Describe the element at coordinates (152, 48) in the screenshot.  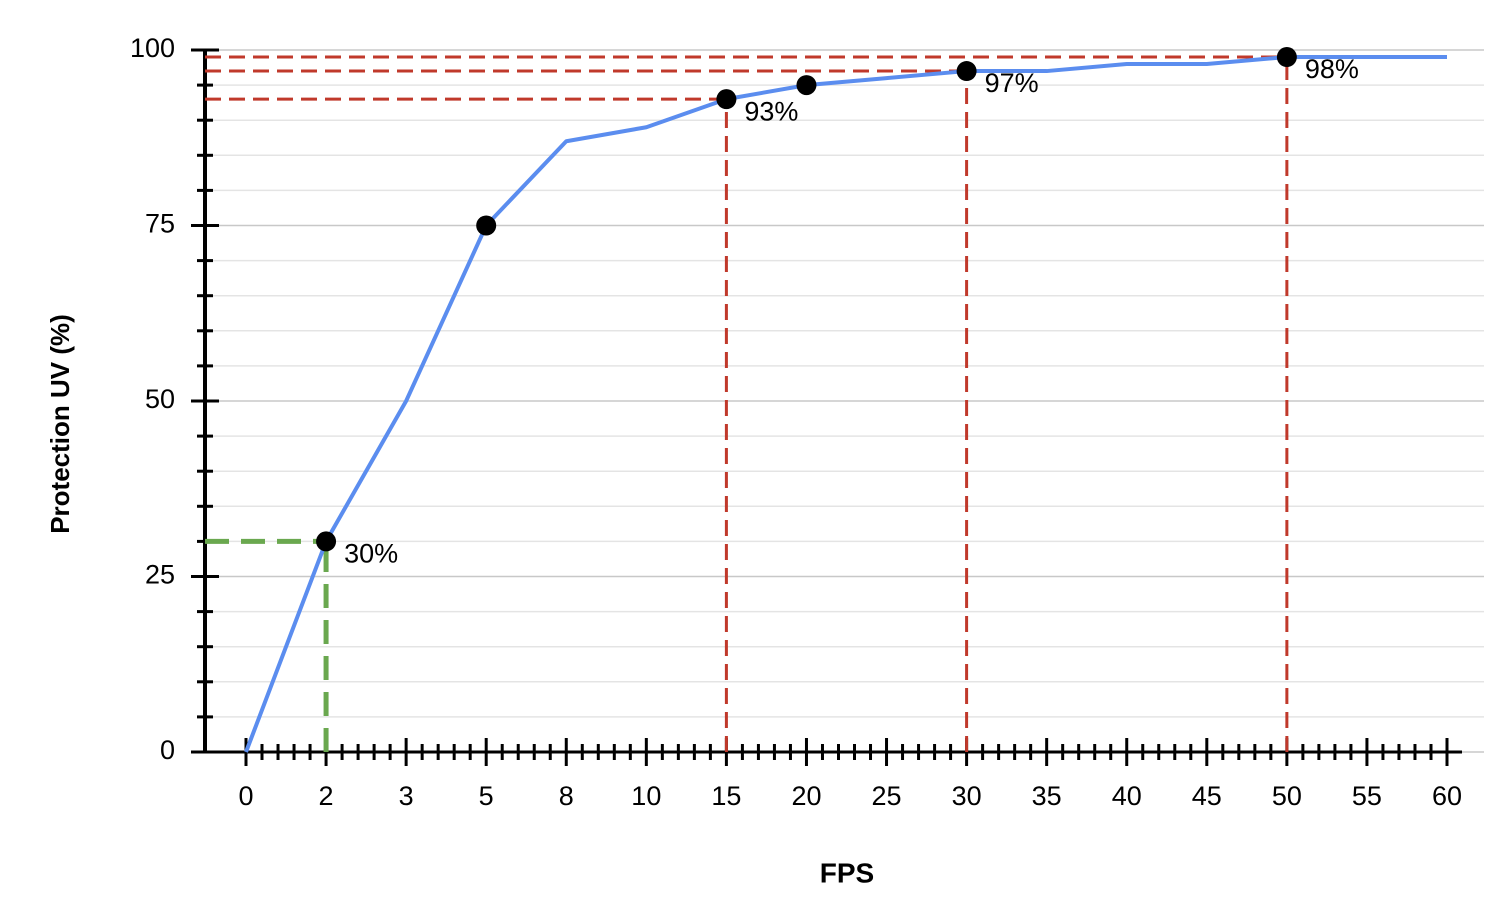
I see `y-tick-label: 100` at that location.